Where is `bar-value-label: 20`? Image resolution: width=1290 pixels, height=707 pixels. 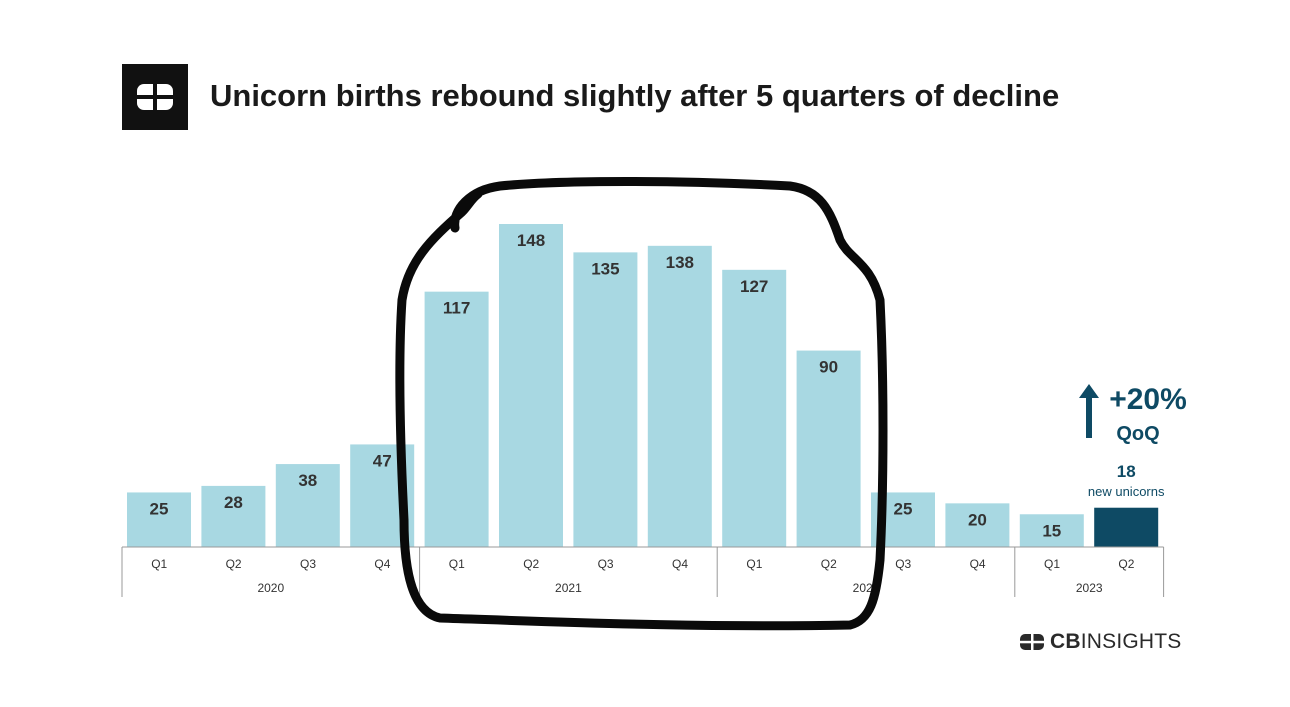
bar-value-label: 20 is located at coordinates (977, 519).